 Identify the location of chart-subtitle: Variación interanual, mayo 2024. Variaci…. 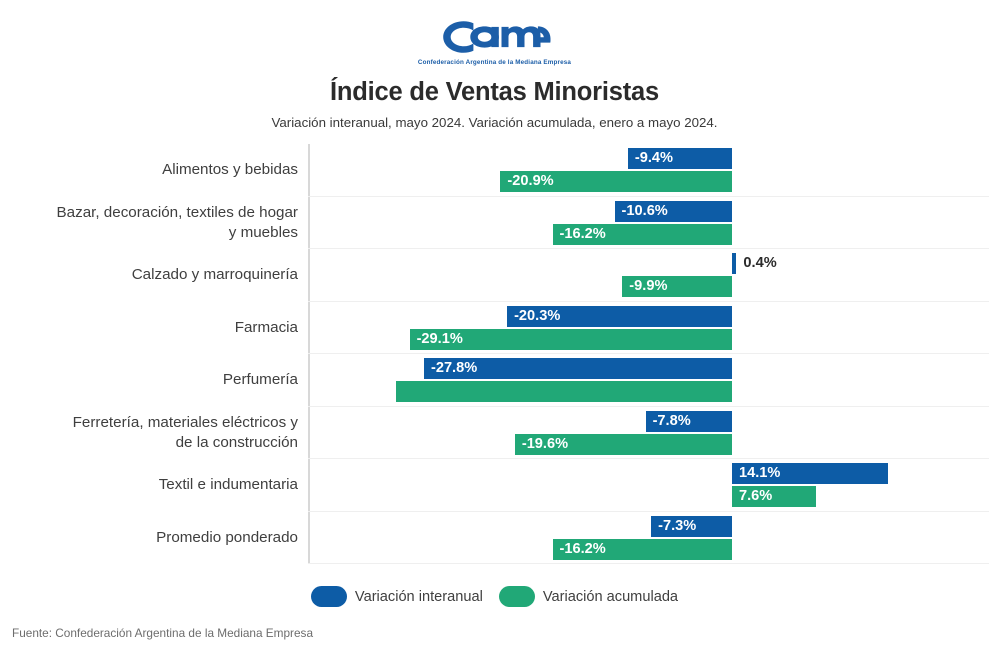
(494, 122).